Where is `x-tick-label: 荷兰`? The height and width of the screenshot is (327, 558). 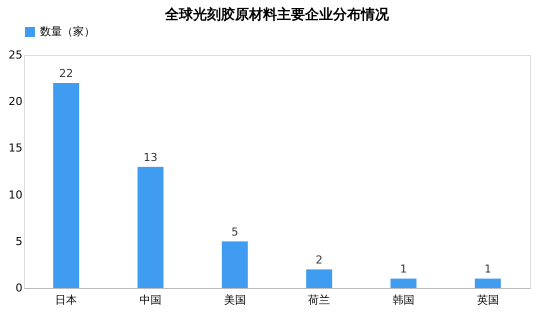 x-tick-label: 荷兰 is located at coordinates (319, 300).